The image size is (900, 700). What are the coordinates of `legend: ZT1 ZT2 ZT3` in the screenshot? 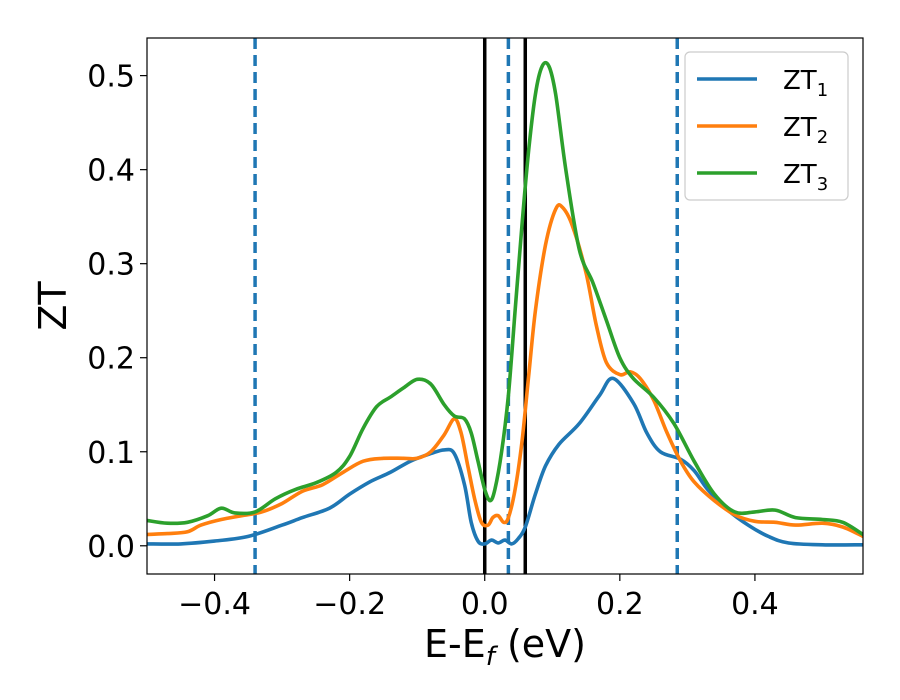 It's located at (766, 126).